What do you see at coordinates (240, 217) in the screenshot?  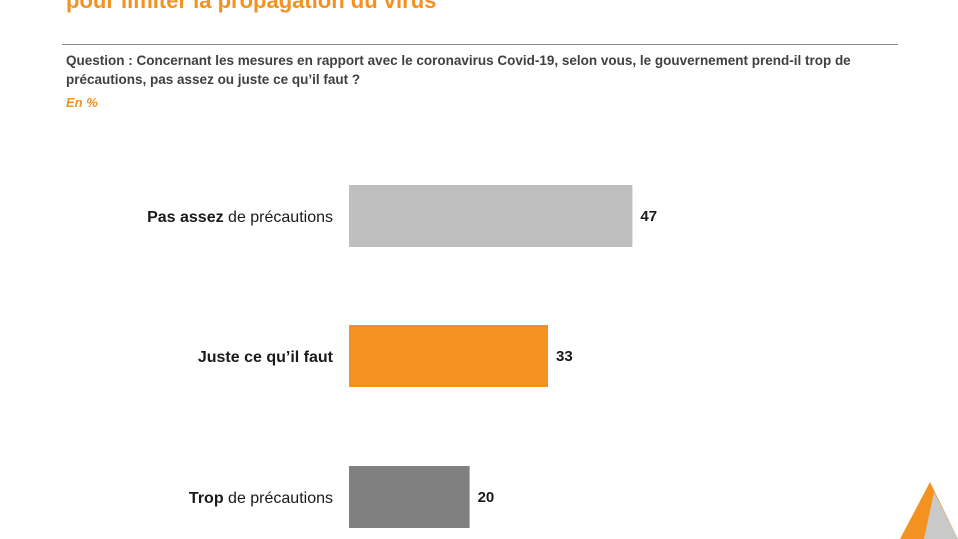 I see `category-label-0: Pas assez de précautions` at bounding box center [240, 217].